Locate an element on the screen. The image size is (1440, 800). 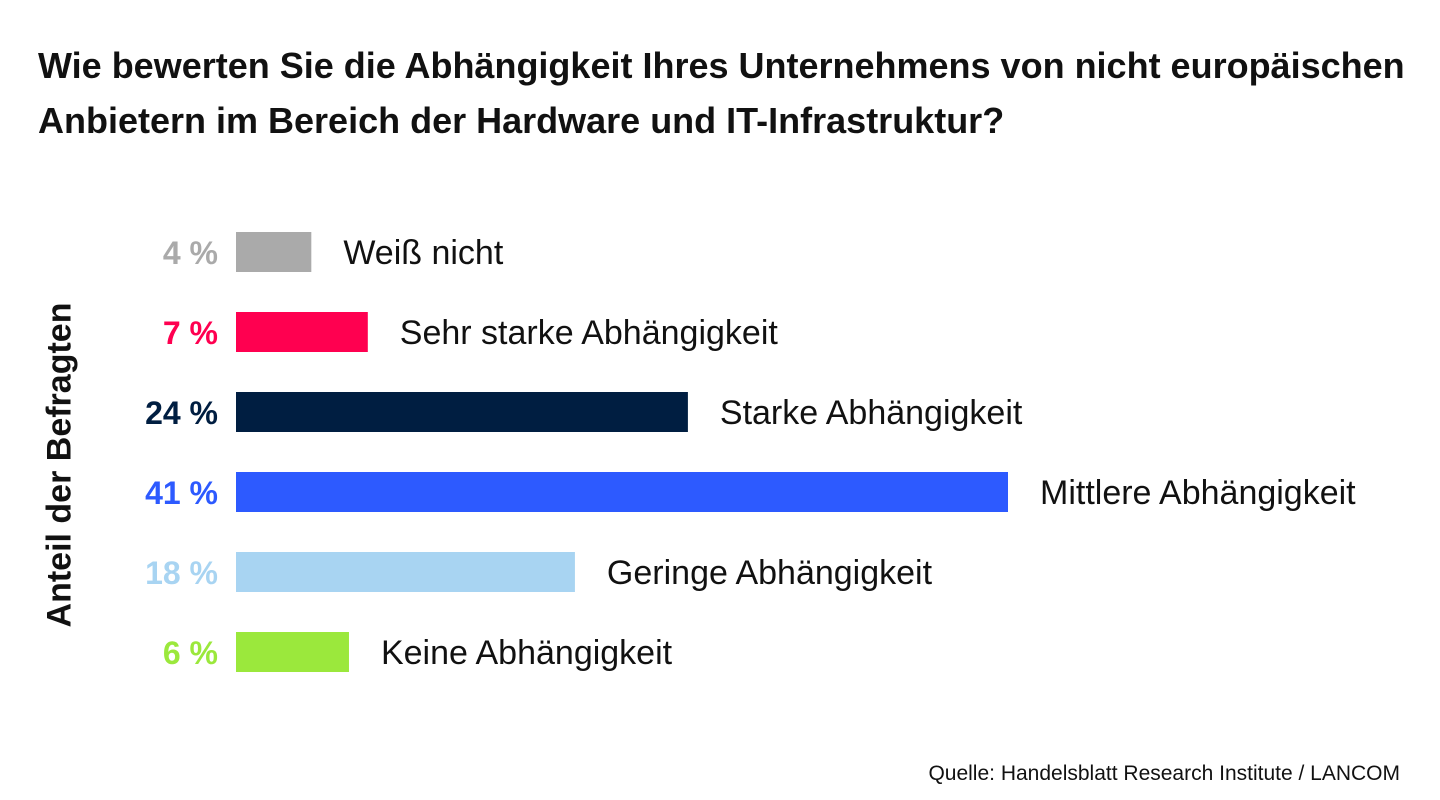
value-label: 6 % is located at coordinates (190, 653).